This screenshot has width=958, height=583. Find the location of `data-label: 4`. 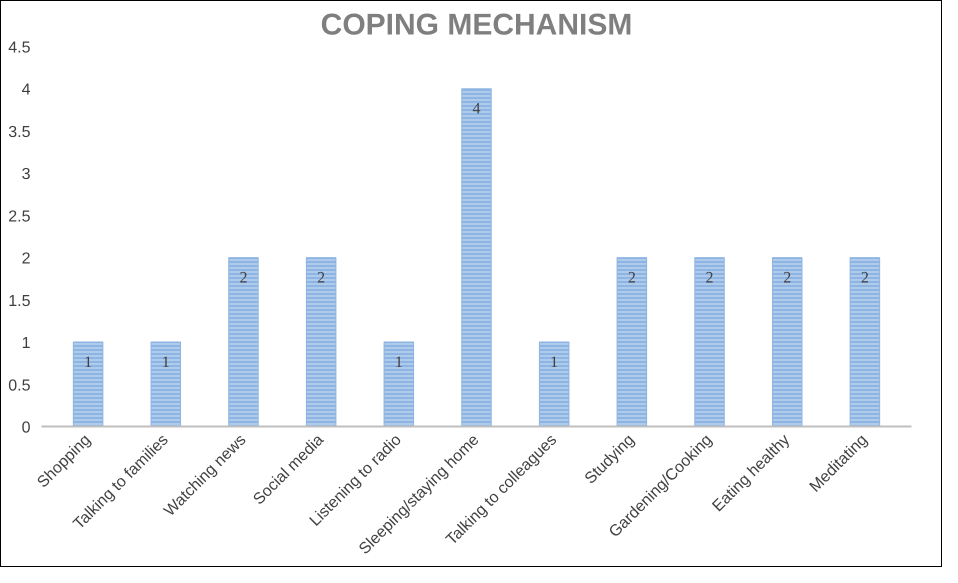

data-label: 4 is located at coordinates (476, 109).